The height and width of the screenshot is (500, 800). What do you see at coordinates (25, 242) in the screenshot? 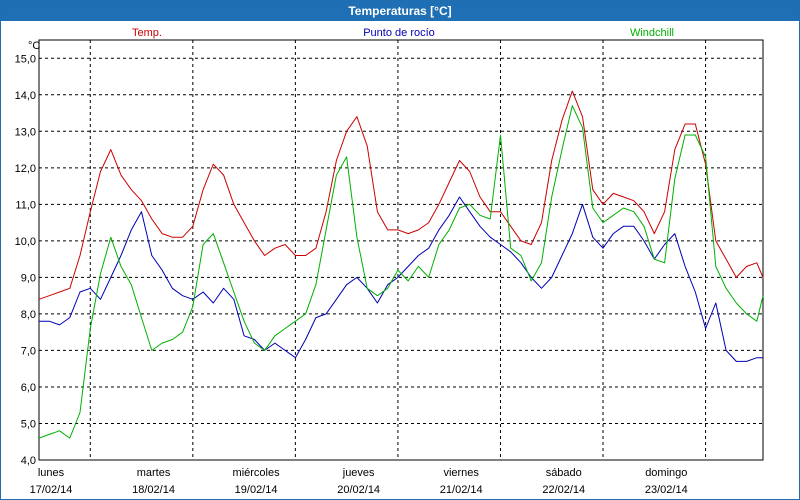
I see `y-tick-label: 10,0` at bounding box center [25, 242].